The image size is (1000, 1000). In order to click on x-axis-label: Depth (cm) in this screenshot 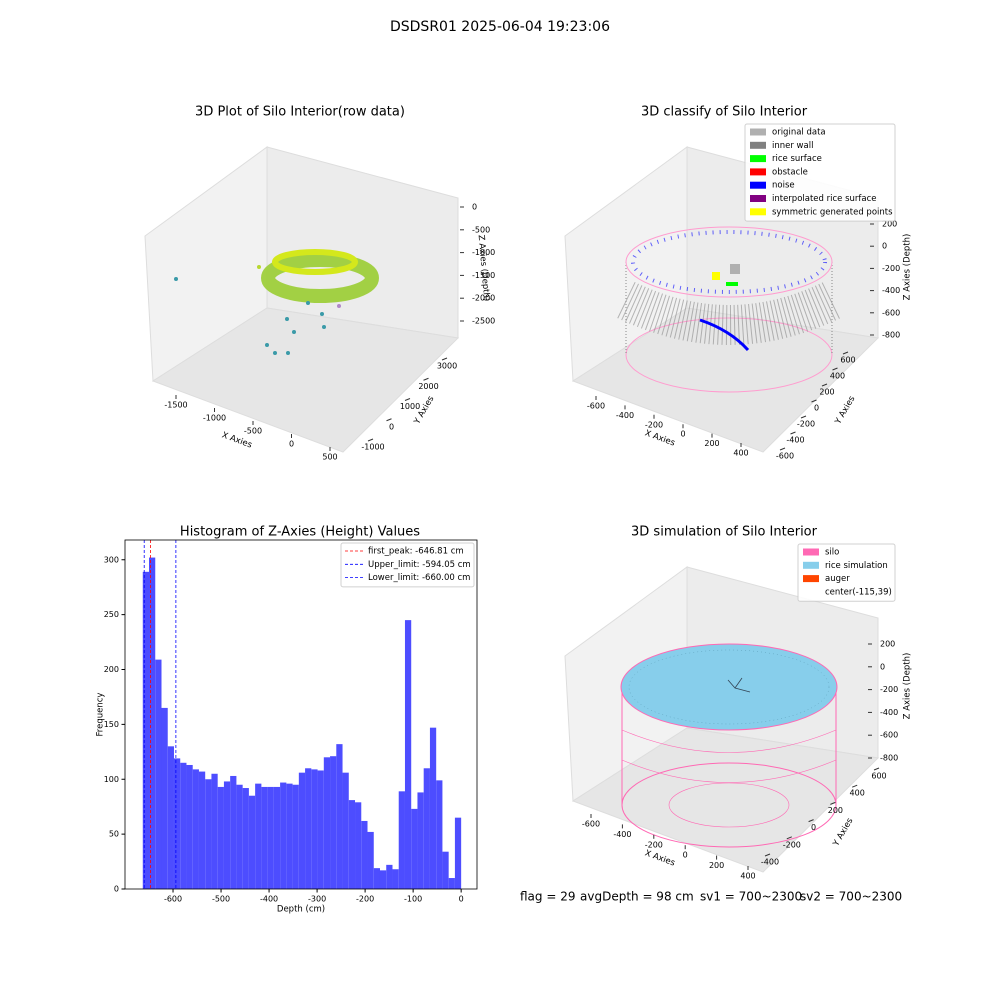, I will do `click(301, 910)`.